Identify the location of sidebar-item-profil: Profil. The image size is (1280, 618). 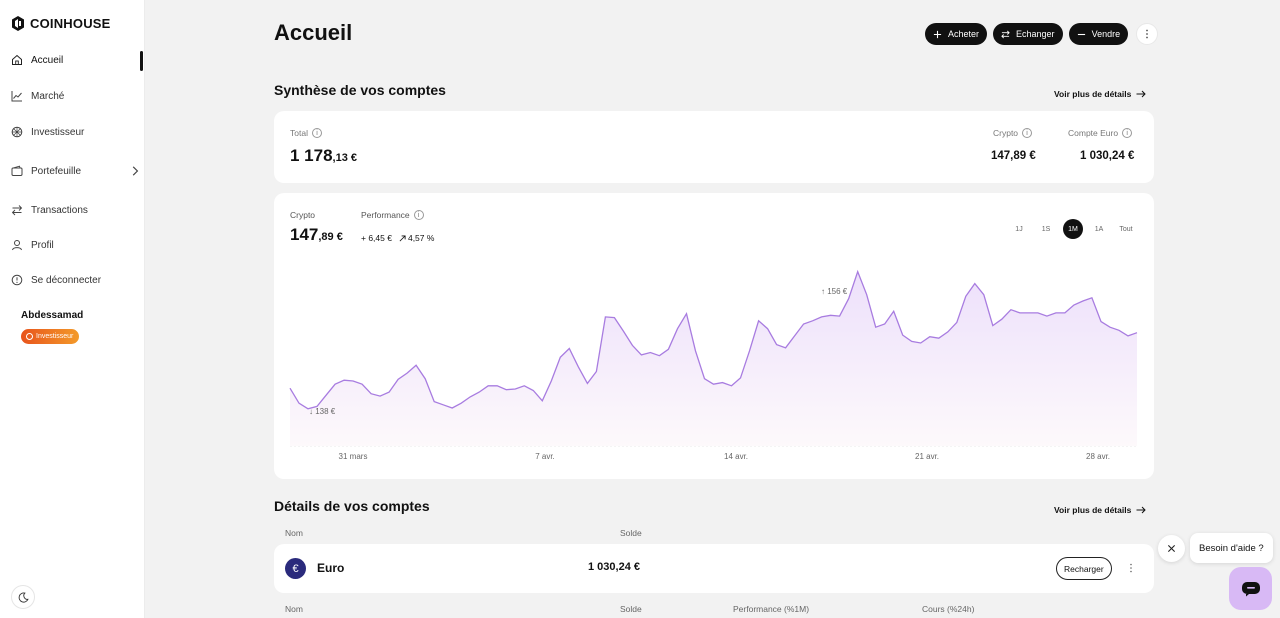
(76, 245).